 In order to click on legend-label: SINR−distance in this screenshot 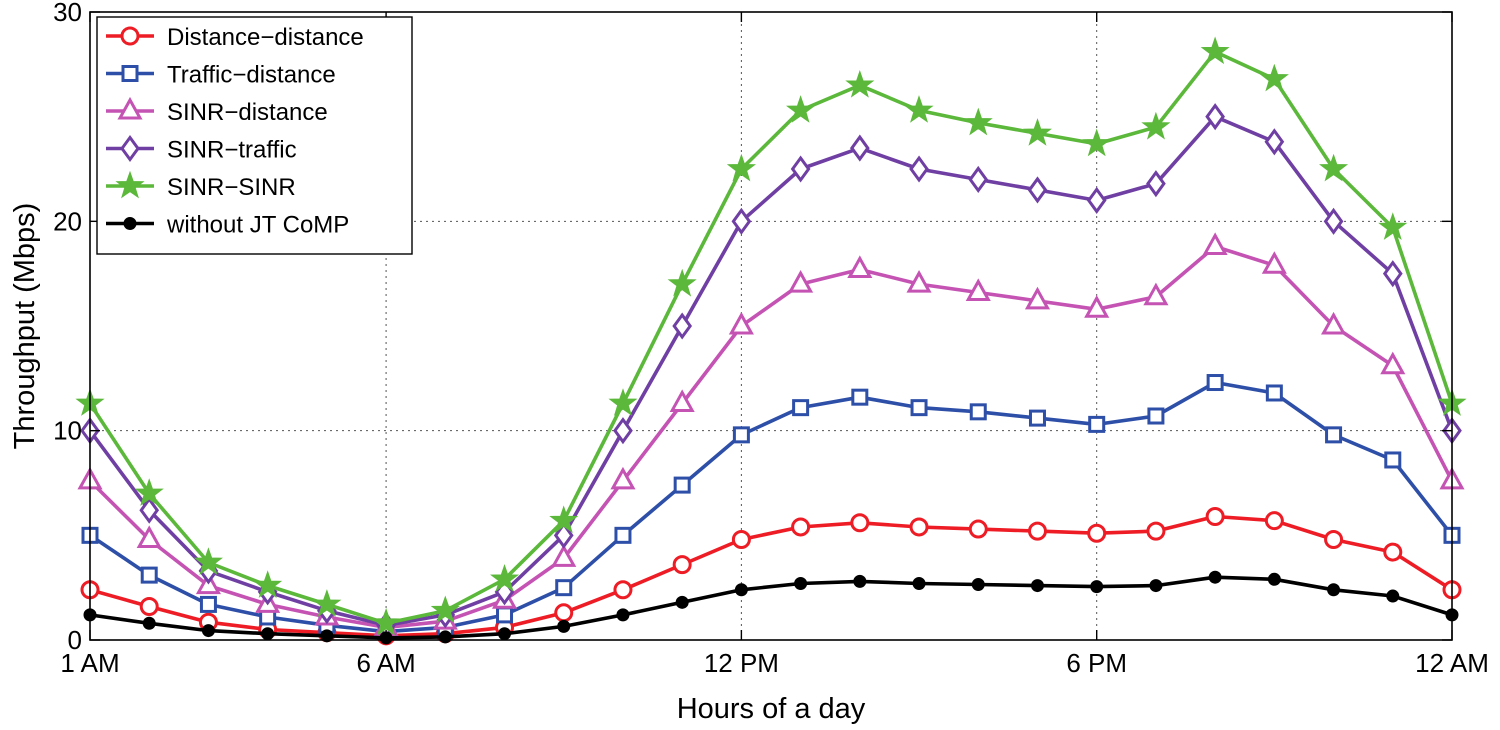, I will do `click(247, 112)`.